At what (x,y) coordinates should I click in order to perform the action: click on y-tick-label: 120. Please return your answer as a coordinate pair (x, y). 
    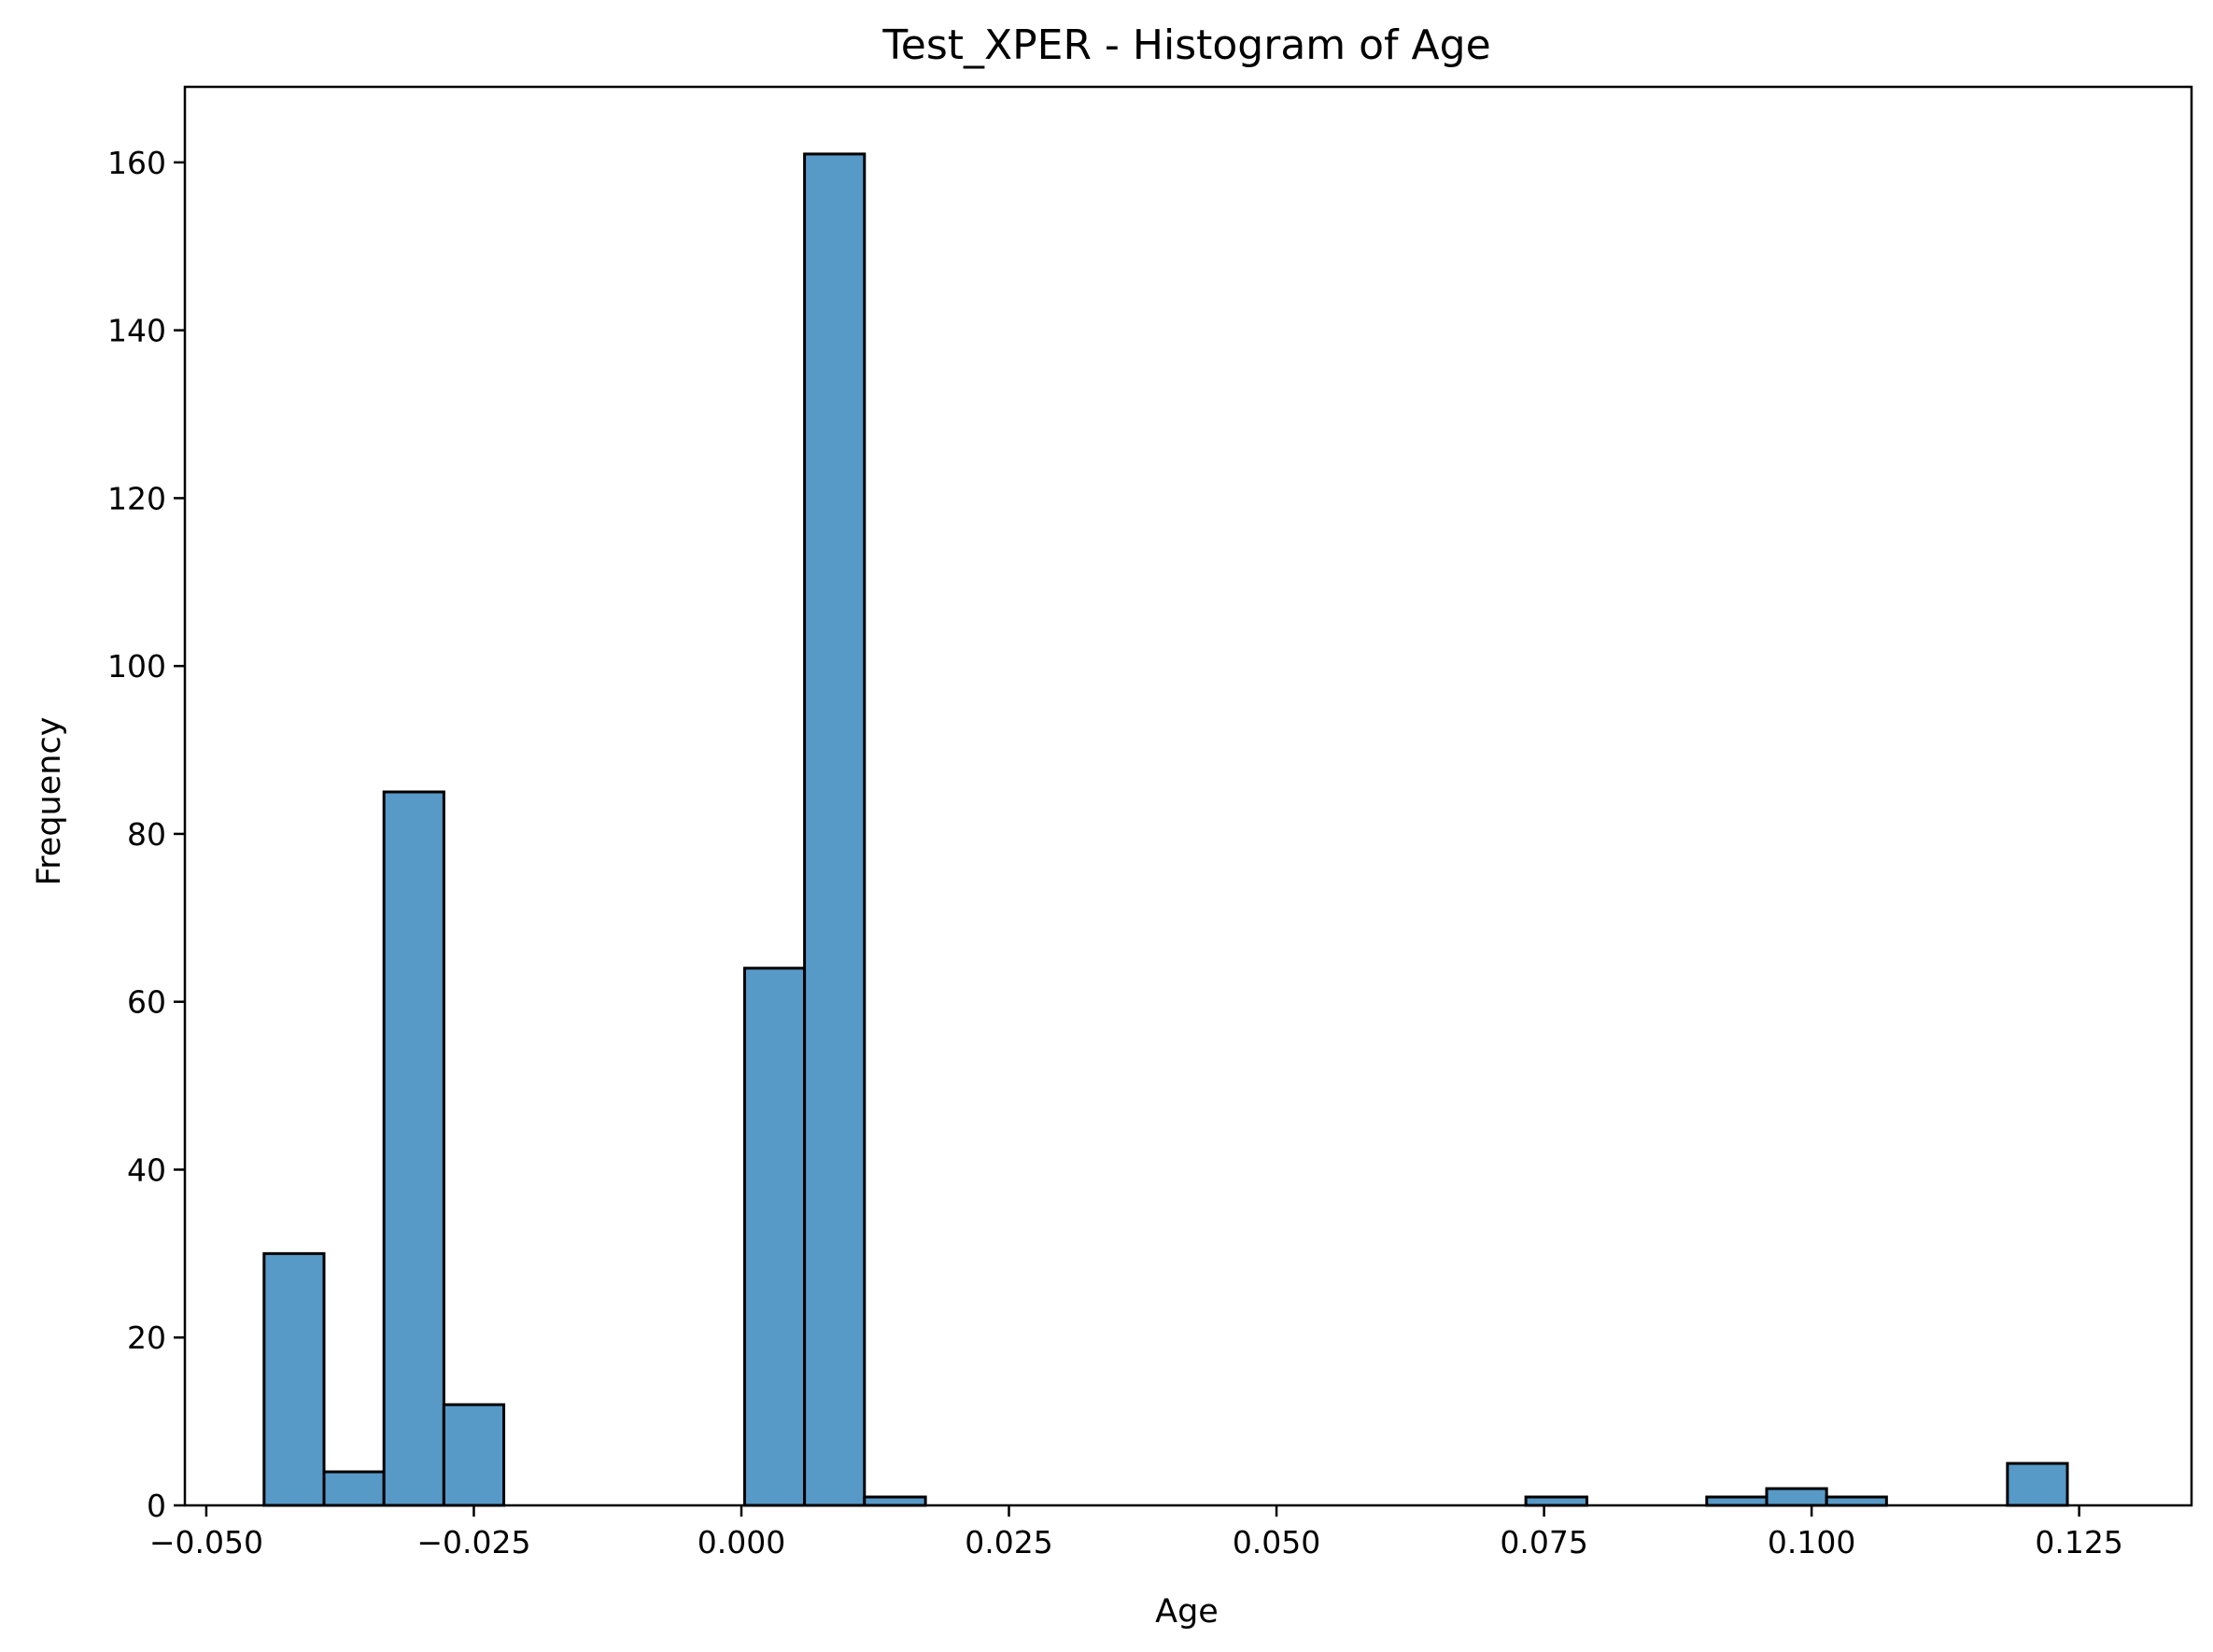
    Looking at the image, I should click on (136, 498).